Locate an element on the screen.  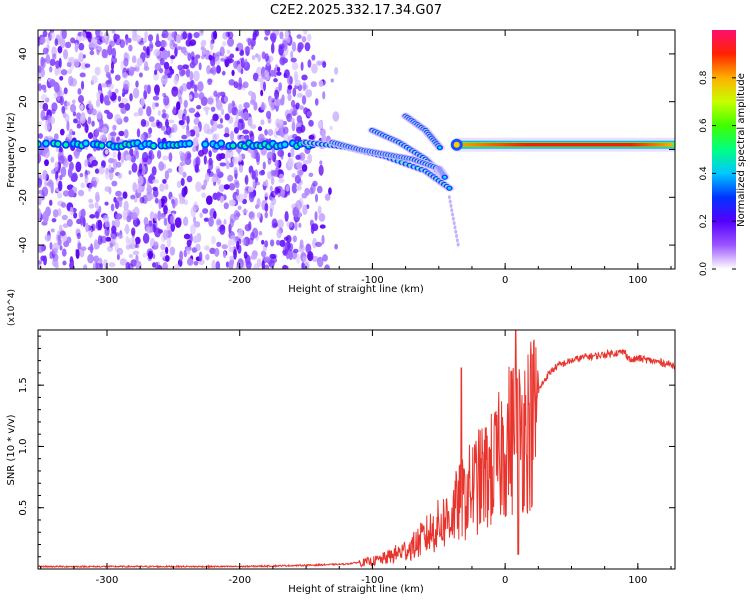
colorbar-tick-label: 0.2 is located at coordinates (704, 221).